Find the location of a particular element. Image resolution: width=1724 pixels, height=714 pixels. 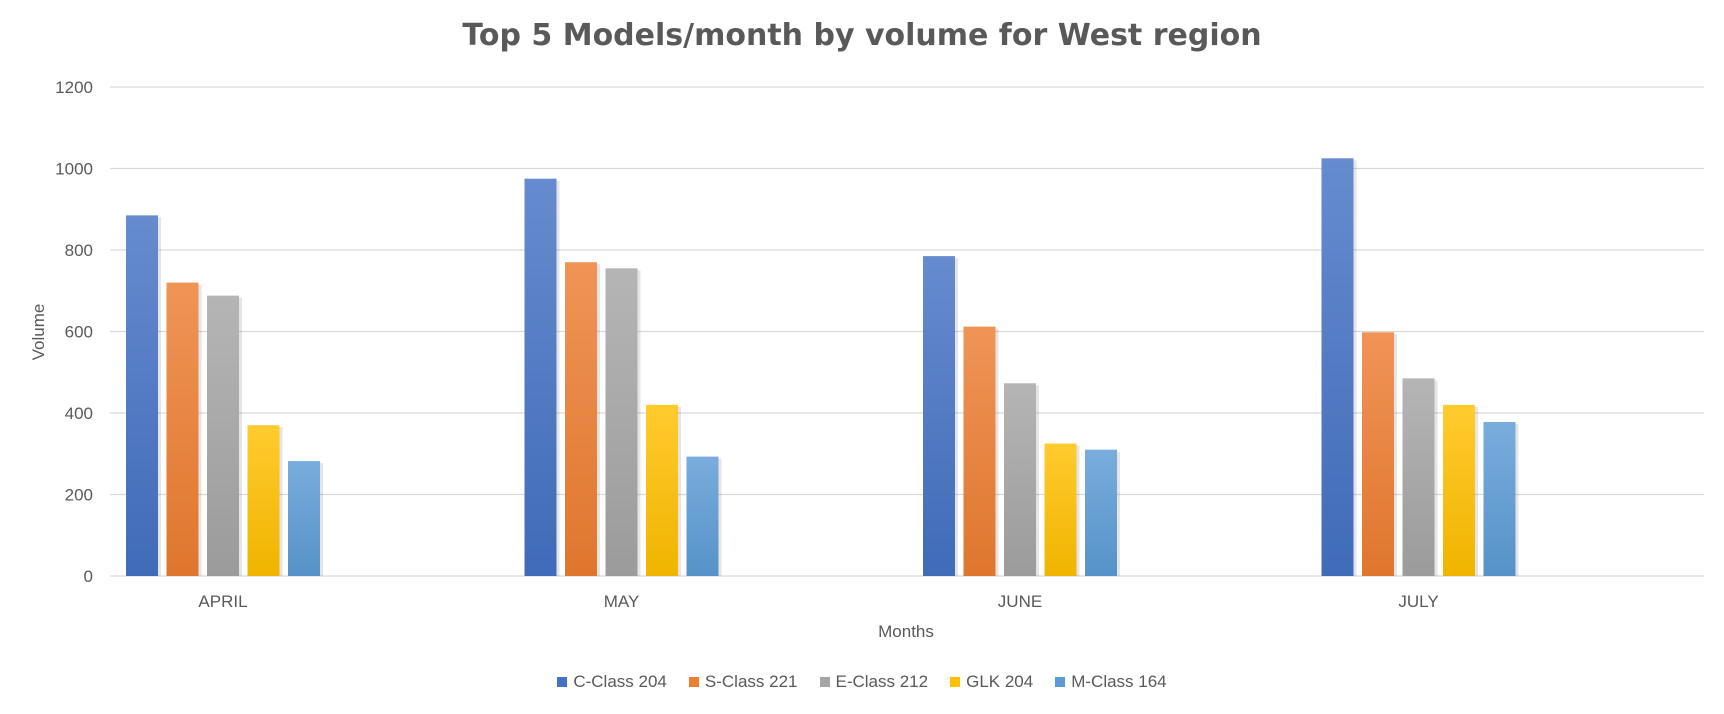

x-tick-labels: APRIL MAY JUNE JULY is located at coordinates (818, 601).